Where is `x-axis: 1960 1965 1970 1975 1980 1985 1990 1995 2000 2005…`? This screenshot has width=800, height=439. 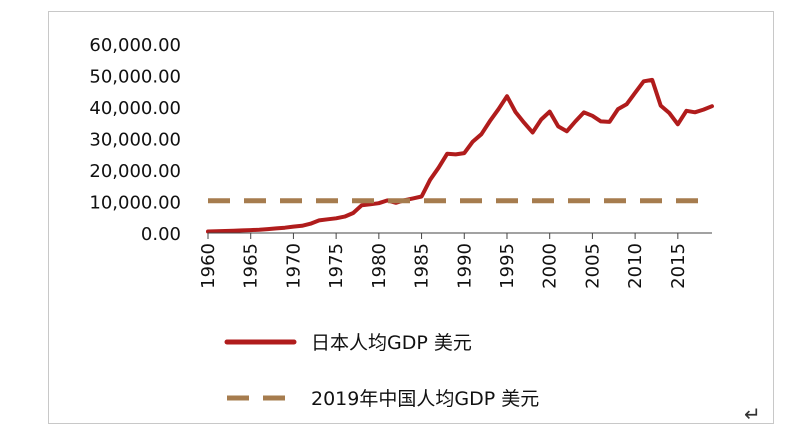
x-axis: 1960 1965 1970 1975 1980 1985 1990 1995 2000 2005… is located at coordinates (455, 260).